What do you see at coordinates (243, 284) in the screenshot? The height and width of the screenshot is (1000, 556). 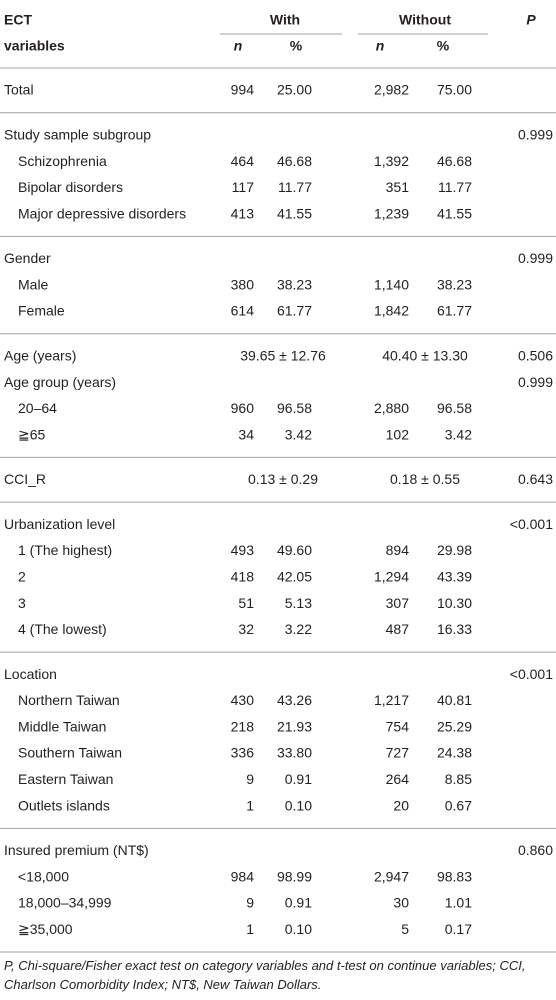 I see `cell: 380` at bounding box center [243, 284].